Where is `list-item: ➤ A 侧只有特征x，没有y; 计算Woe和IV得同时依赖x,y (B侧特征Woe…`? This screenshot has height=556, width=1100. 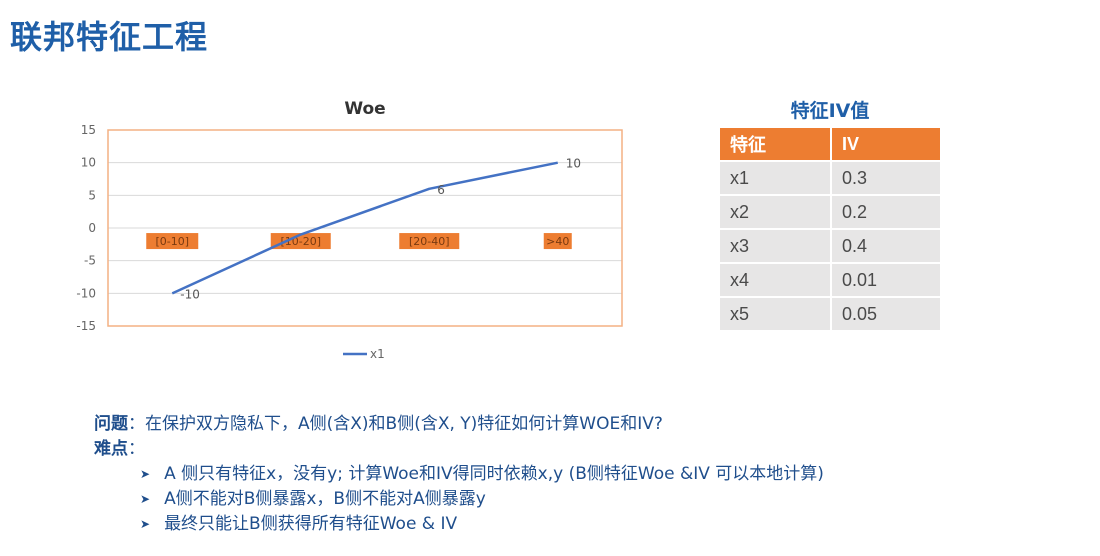
list-item: ➤ A 侧只有特征x，没有y; 计算Woe和IV得同时依赖x,y (B侧特征Woe… is located at coordinates (482, 474).